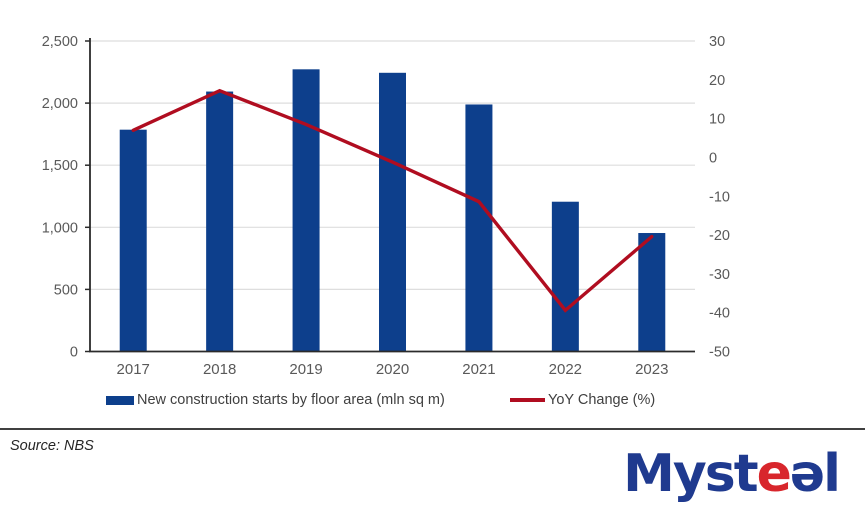  I want to click on bar-2021, so click(479, 228).